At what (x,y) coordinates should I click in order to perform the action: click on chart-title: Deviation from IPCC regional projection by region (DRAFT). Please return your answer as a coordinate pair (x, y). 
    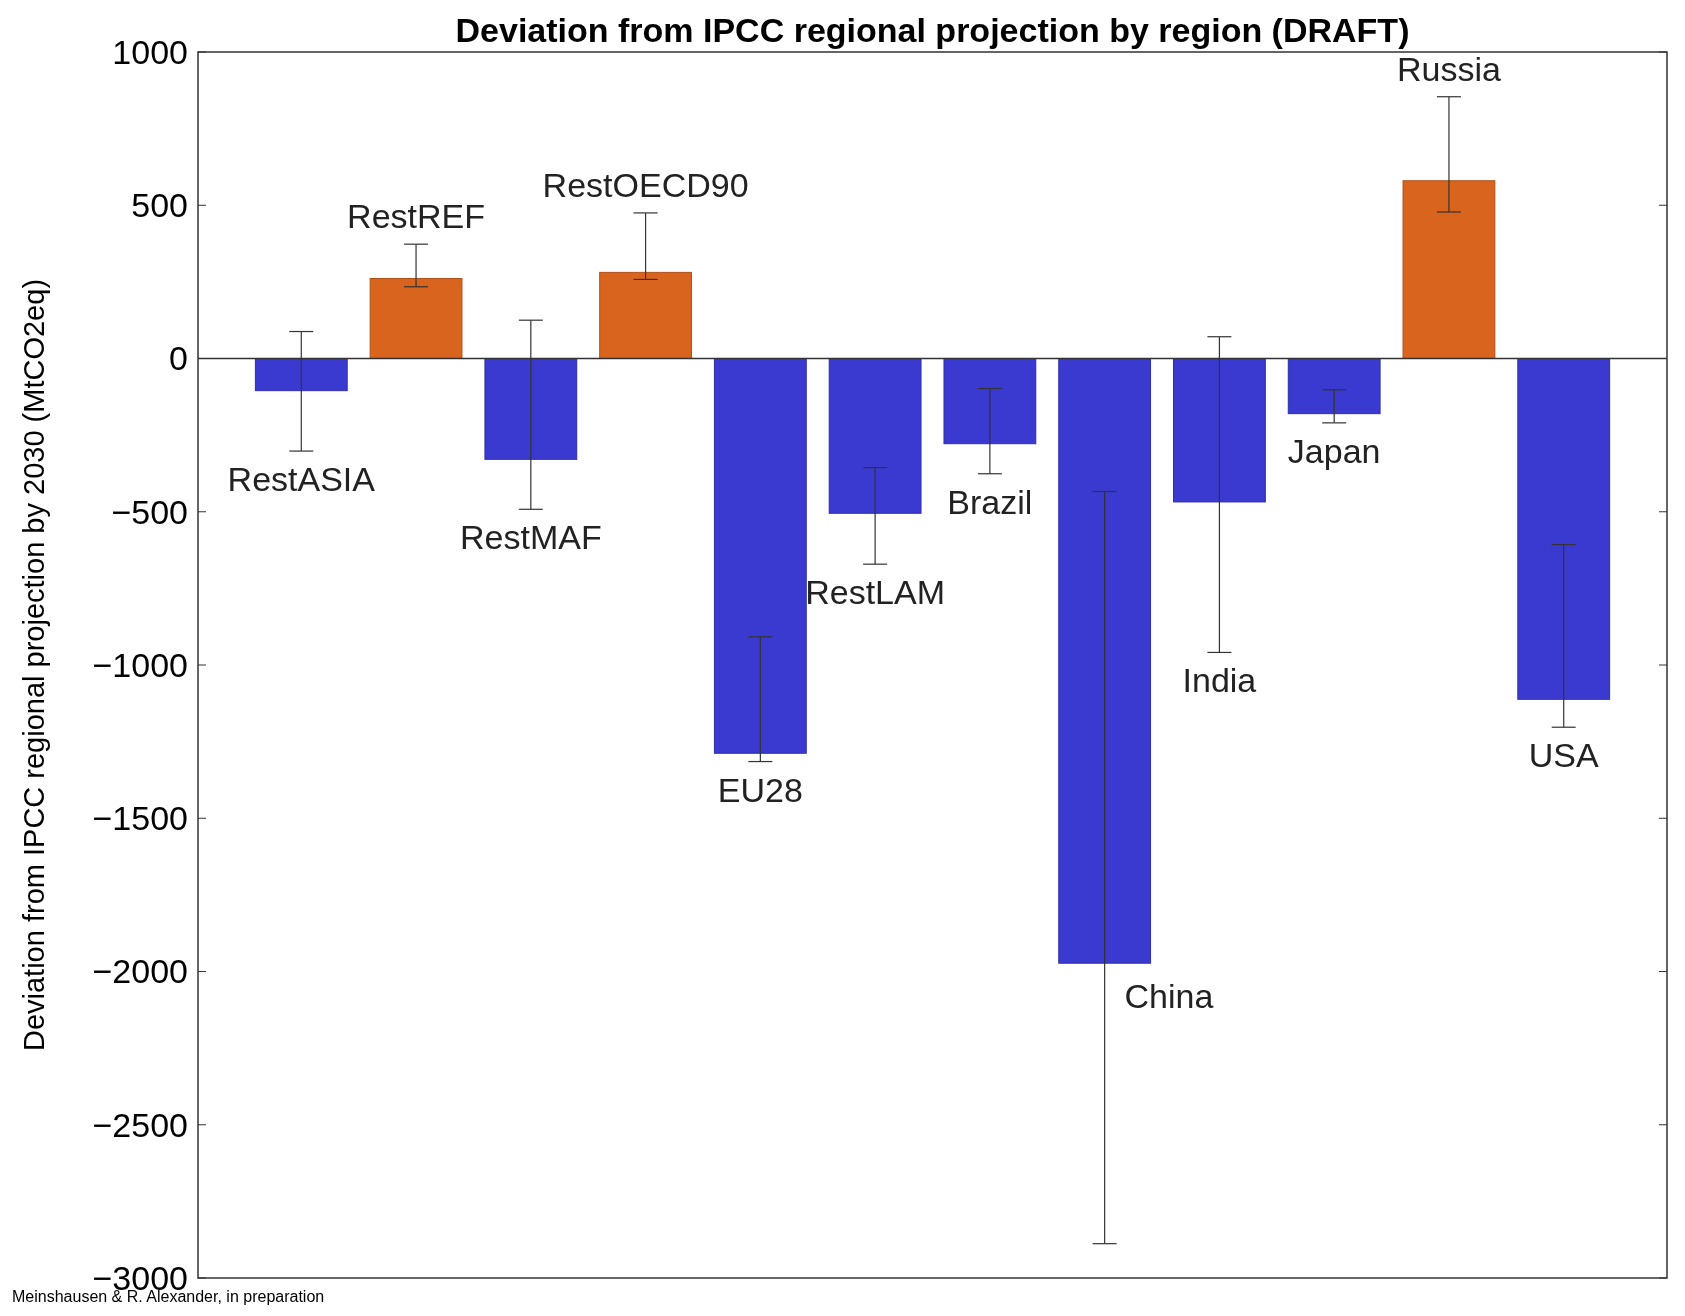
    Looking at the image, I should click on (932, 30).